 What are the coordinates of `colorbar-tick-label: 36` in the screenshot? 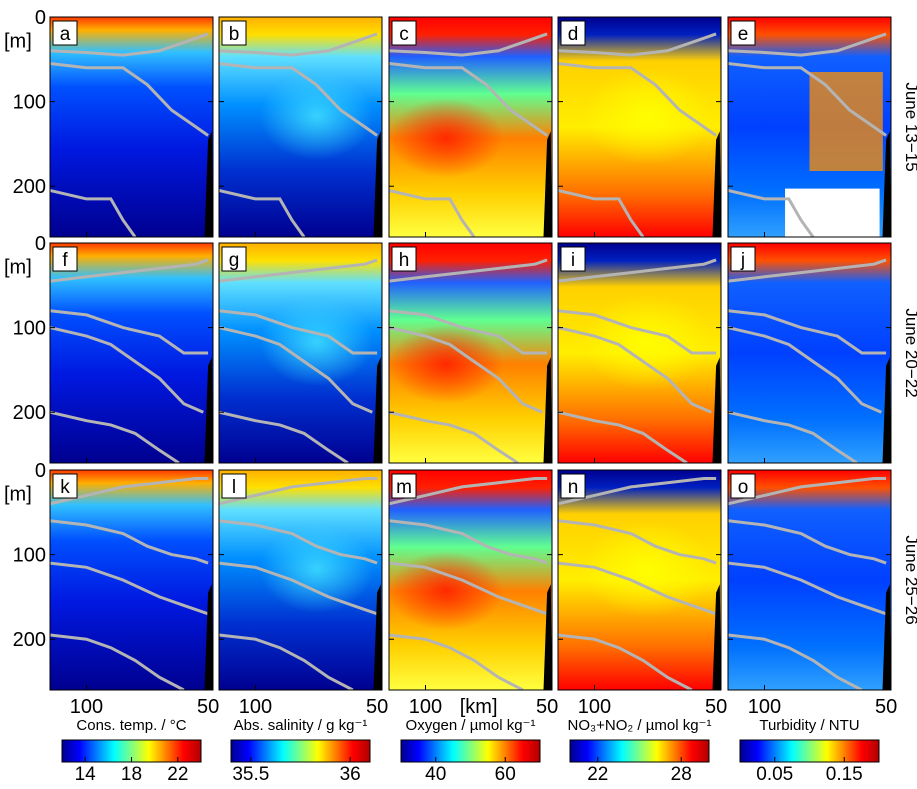 It's located at (350, 774).